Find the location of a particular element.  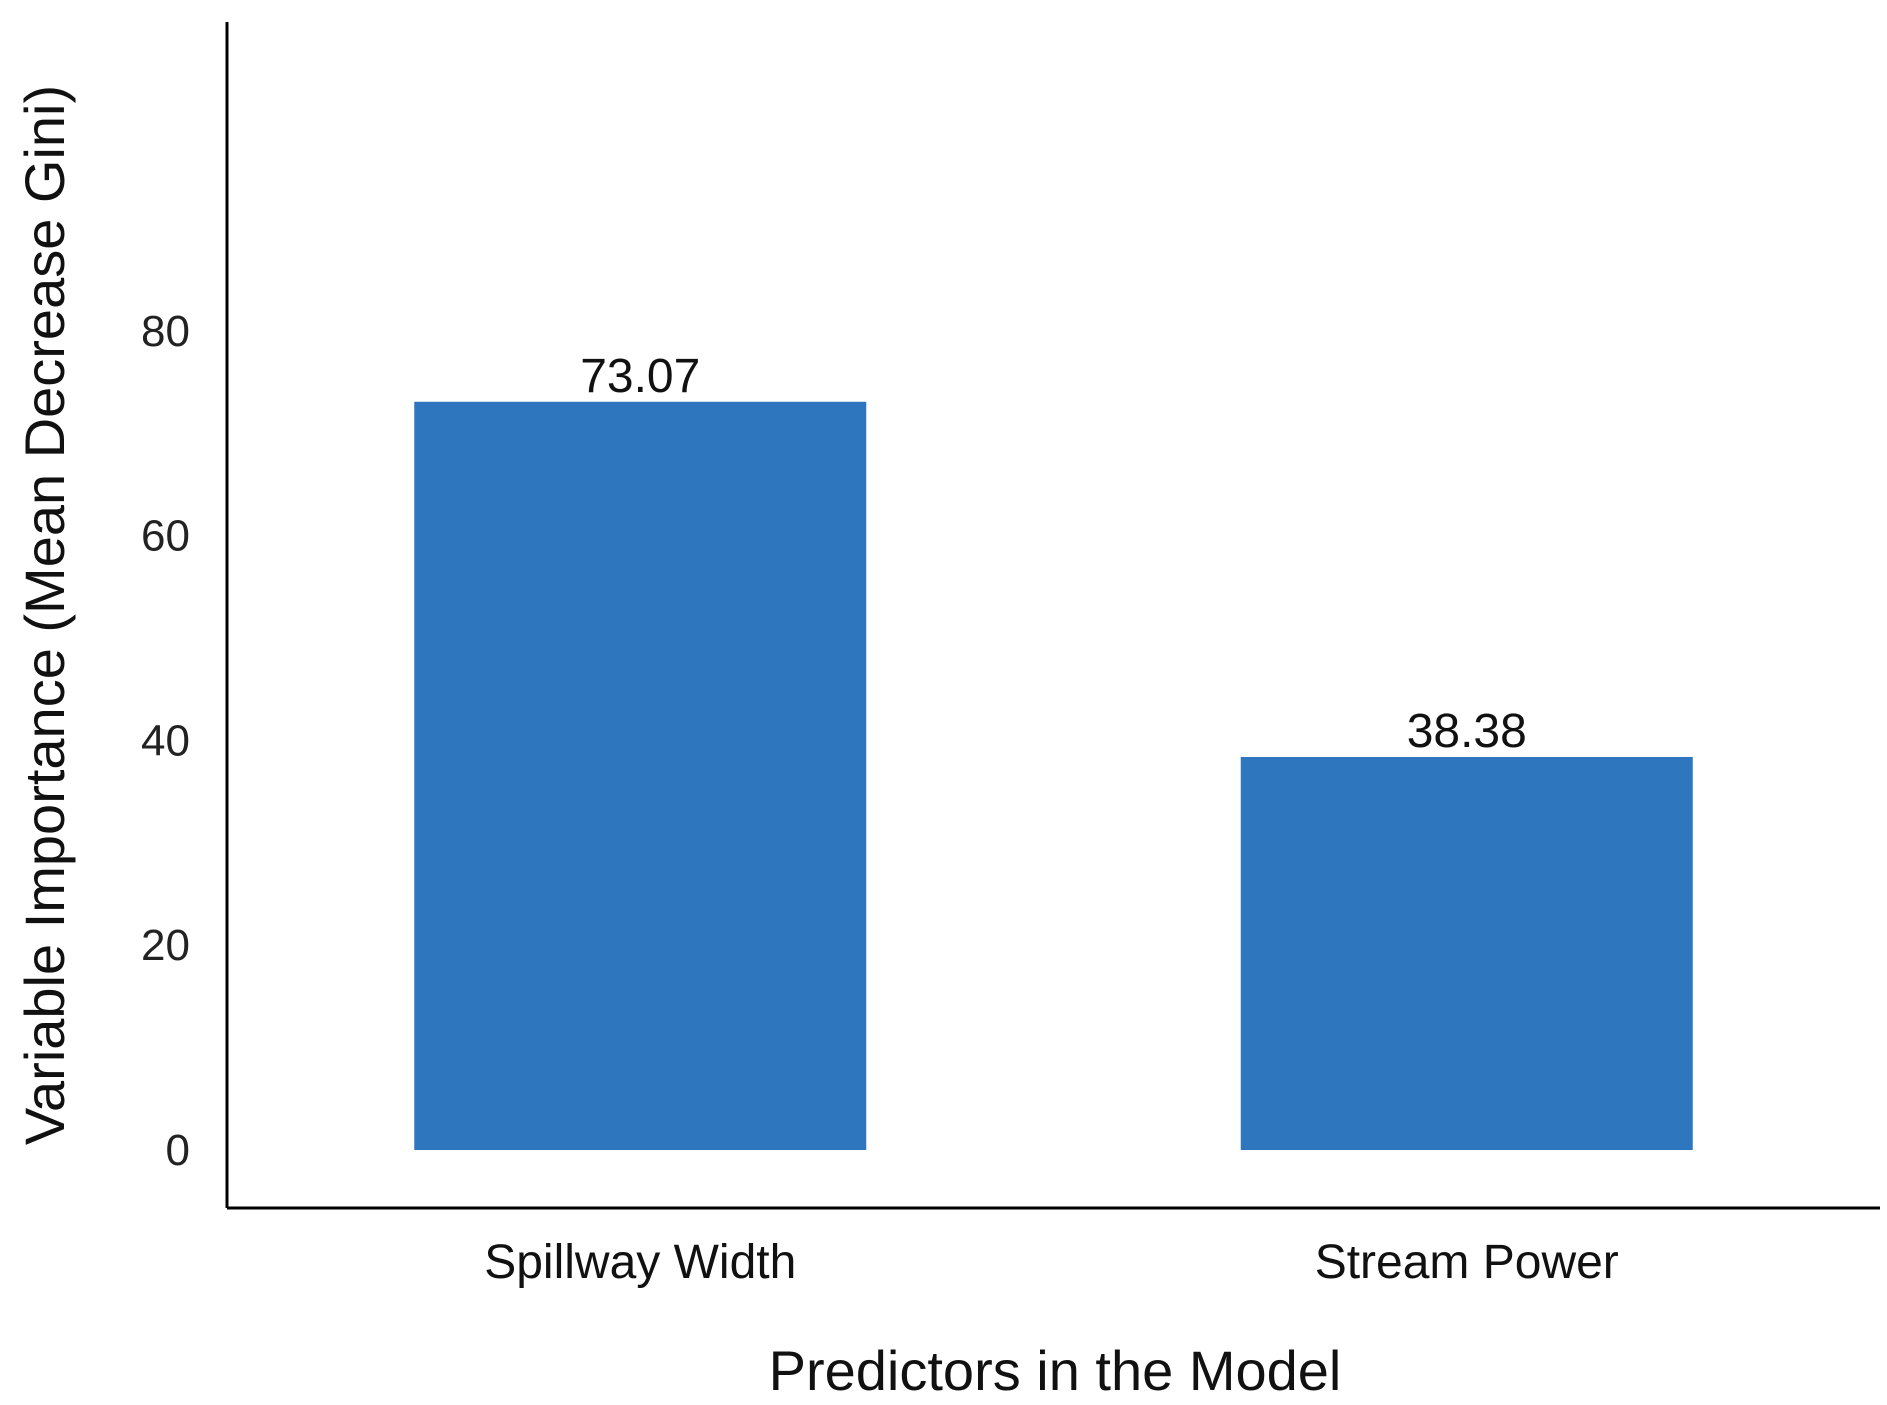

x-axis-title: Predictors in the Model is located at coordinates (1055, 1370).